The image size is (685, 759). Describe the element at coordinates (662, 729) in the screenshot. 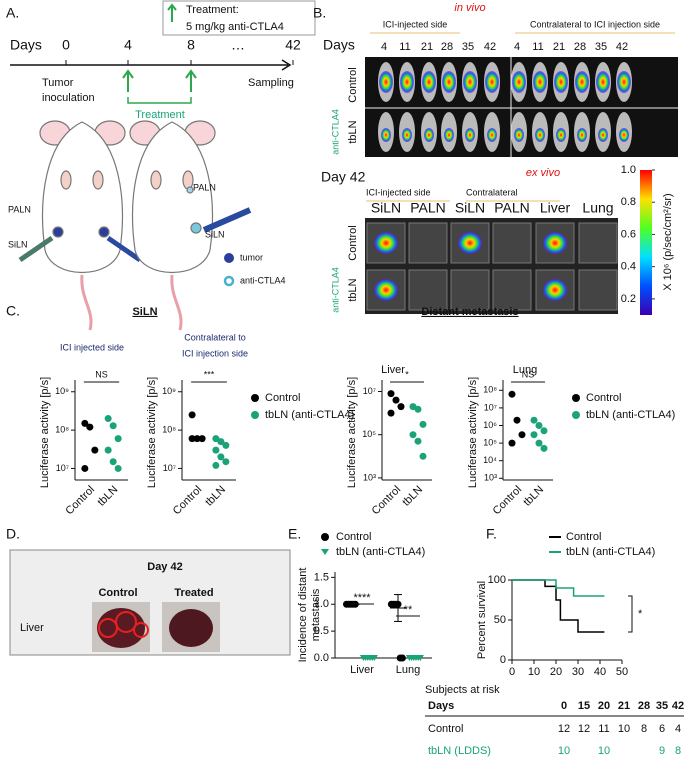

I see `risk-cell: 6` at that location.